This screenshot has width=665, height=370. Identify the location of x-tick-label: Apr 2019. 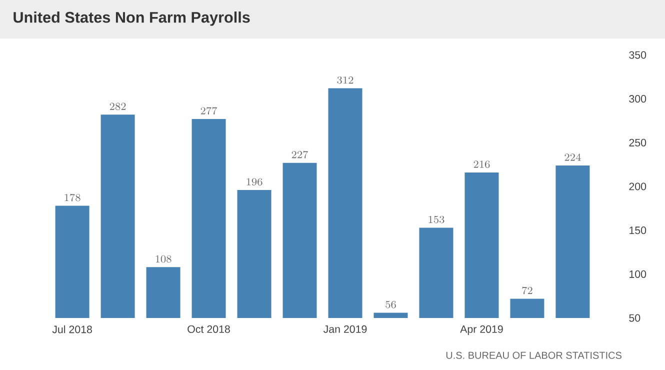
(481, 330).